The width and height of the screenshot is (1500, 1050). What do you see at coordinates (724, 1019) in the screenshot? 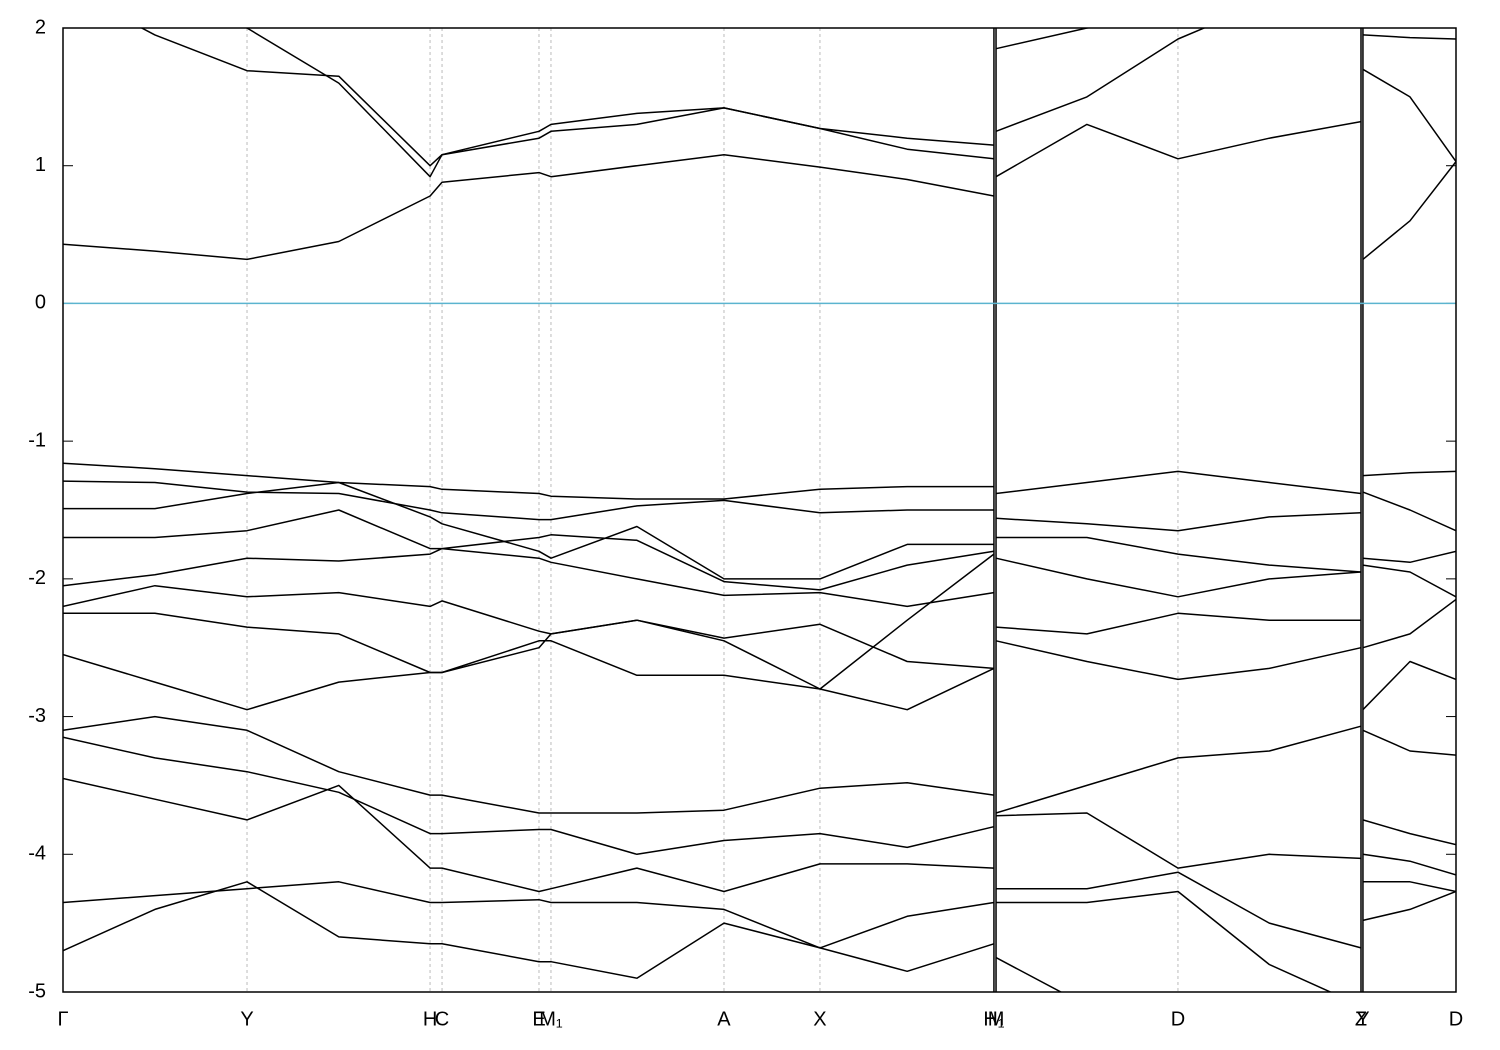
I see `x-tick-label: A` at bounding box center [724, 1019].